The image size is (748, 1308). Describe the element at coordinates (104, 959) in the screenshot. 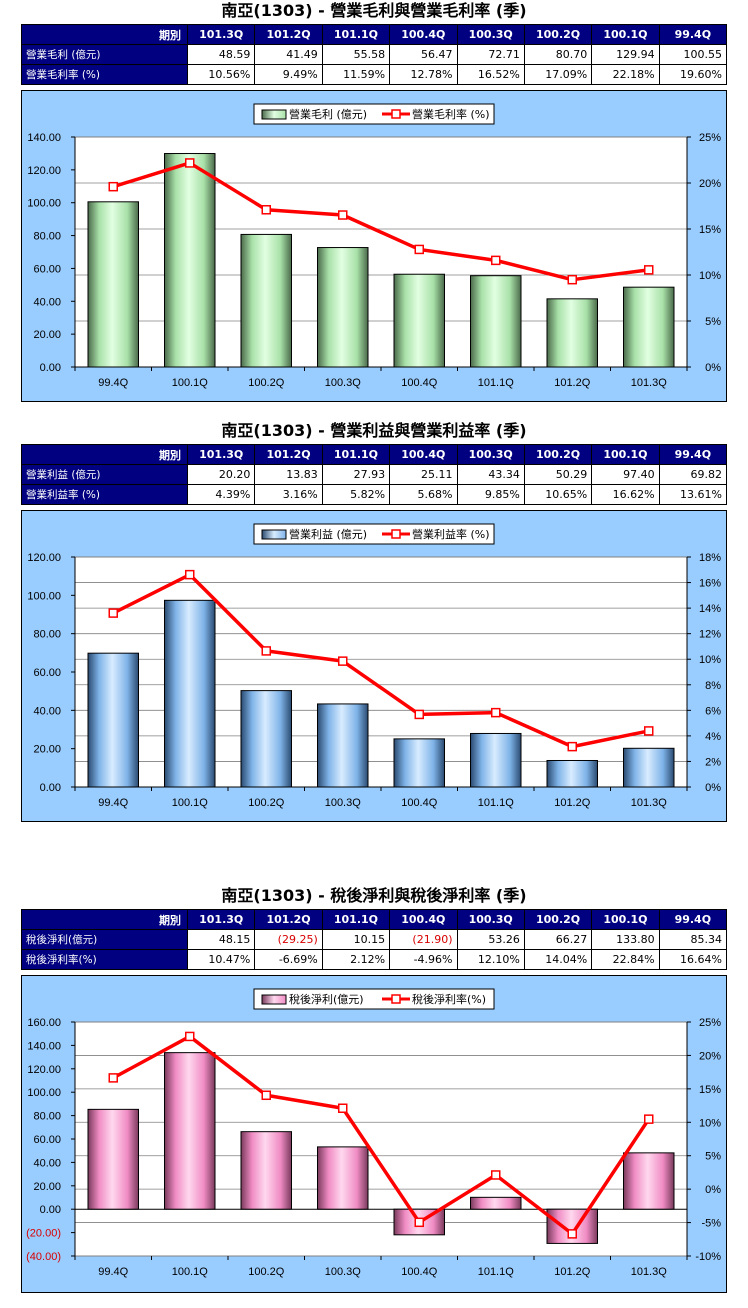

I see `row-label: 稅後淨利率(%)` at that location.